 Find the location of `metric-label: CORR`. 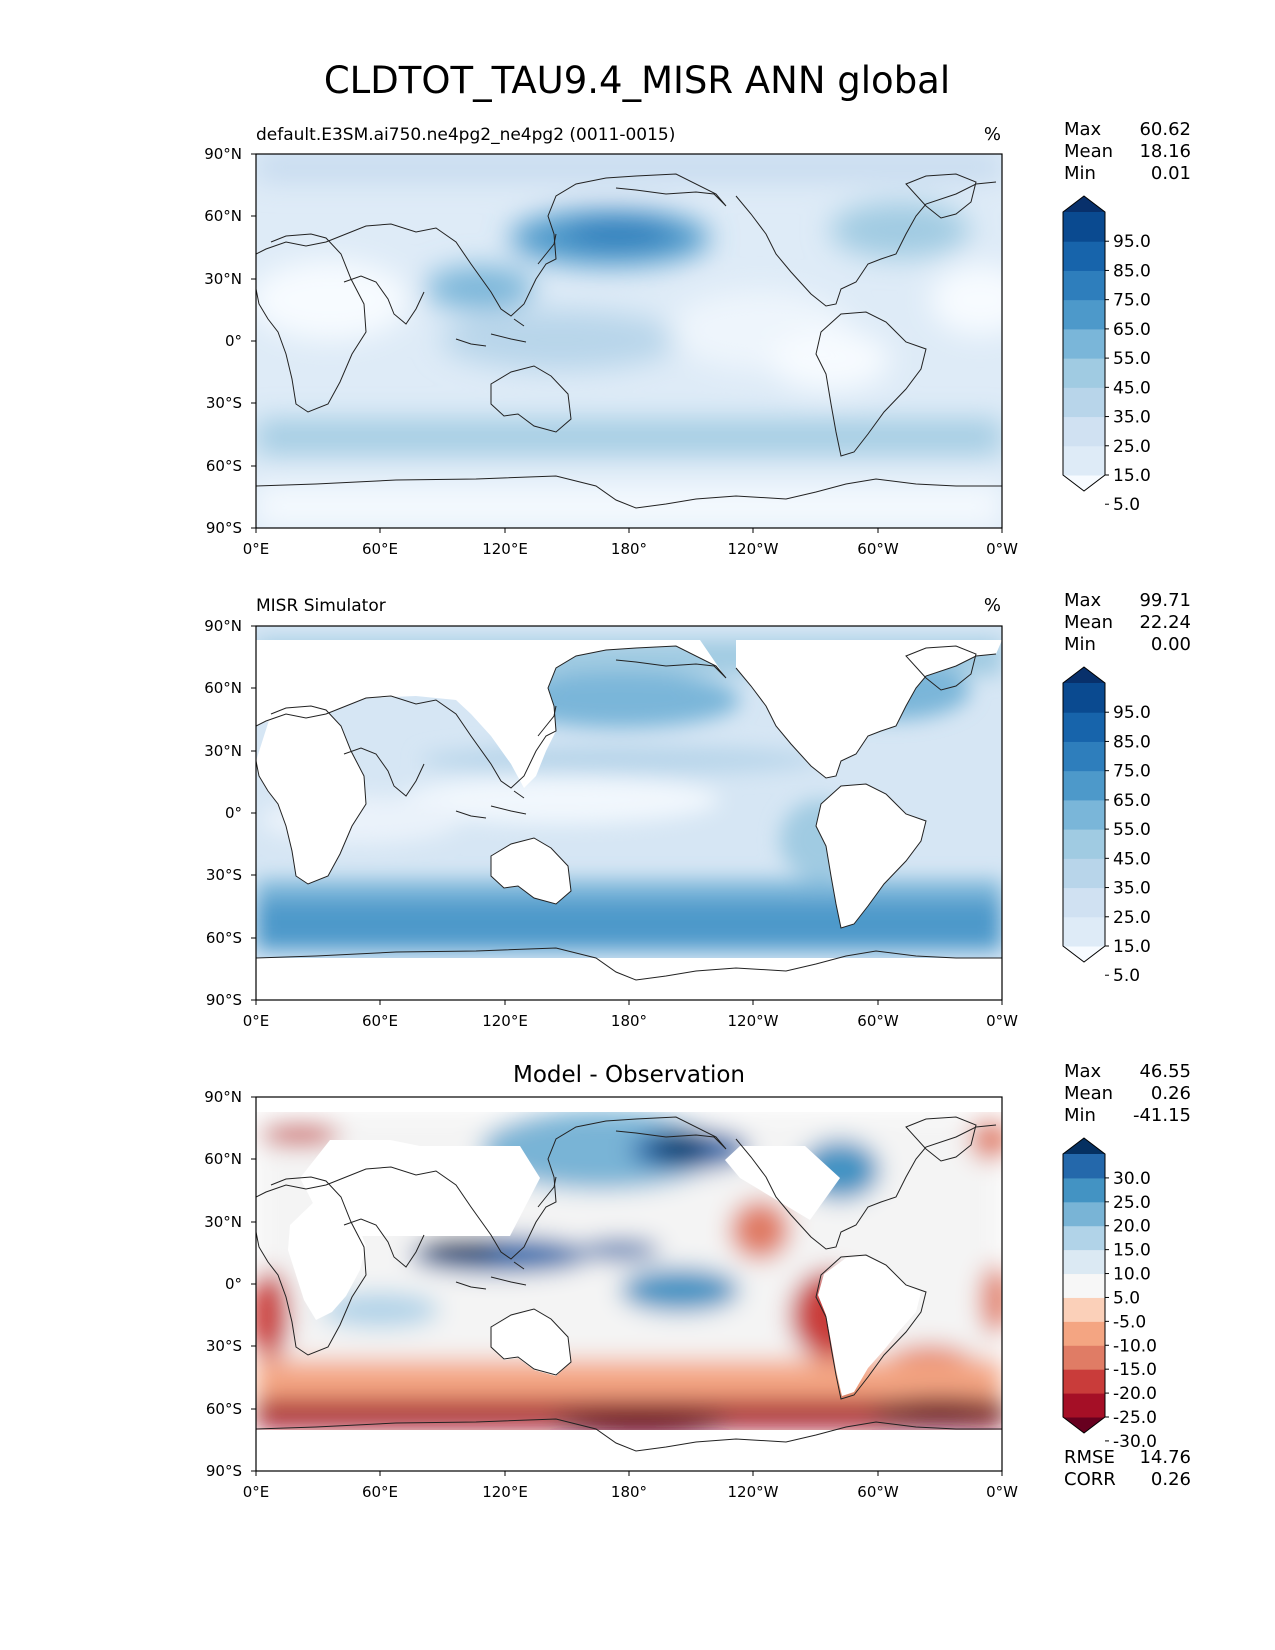

metric-label: CORR is located at coordinates (1090, 1479).